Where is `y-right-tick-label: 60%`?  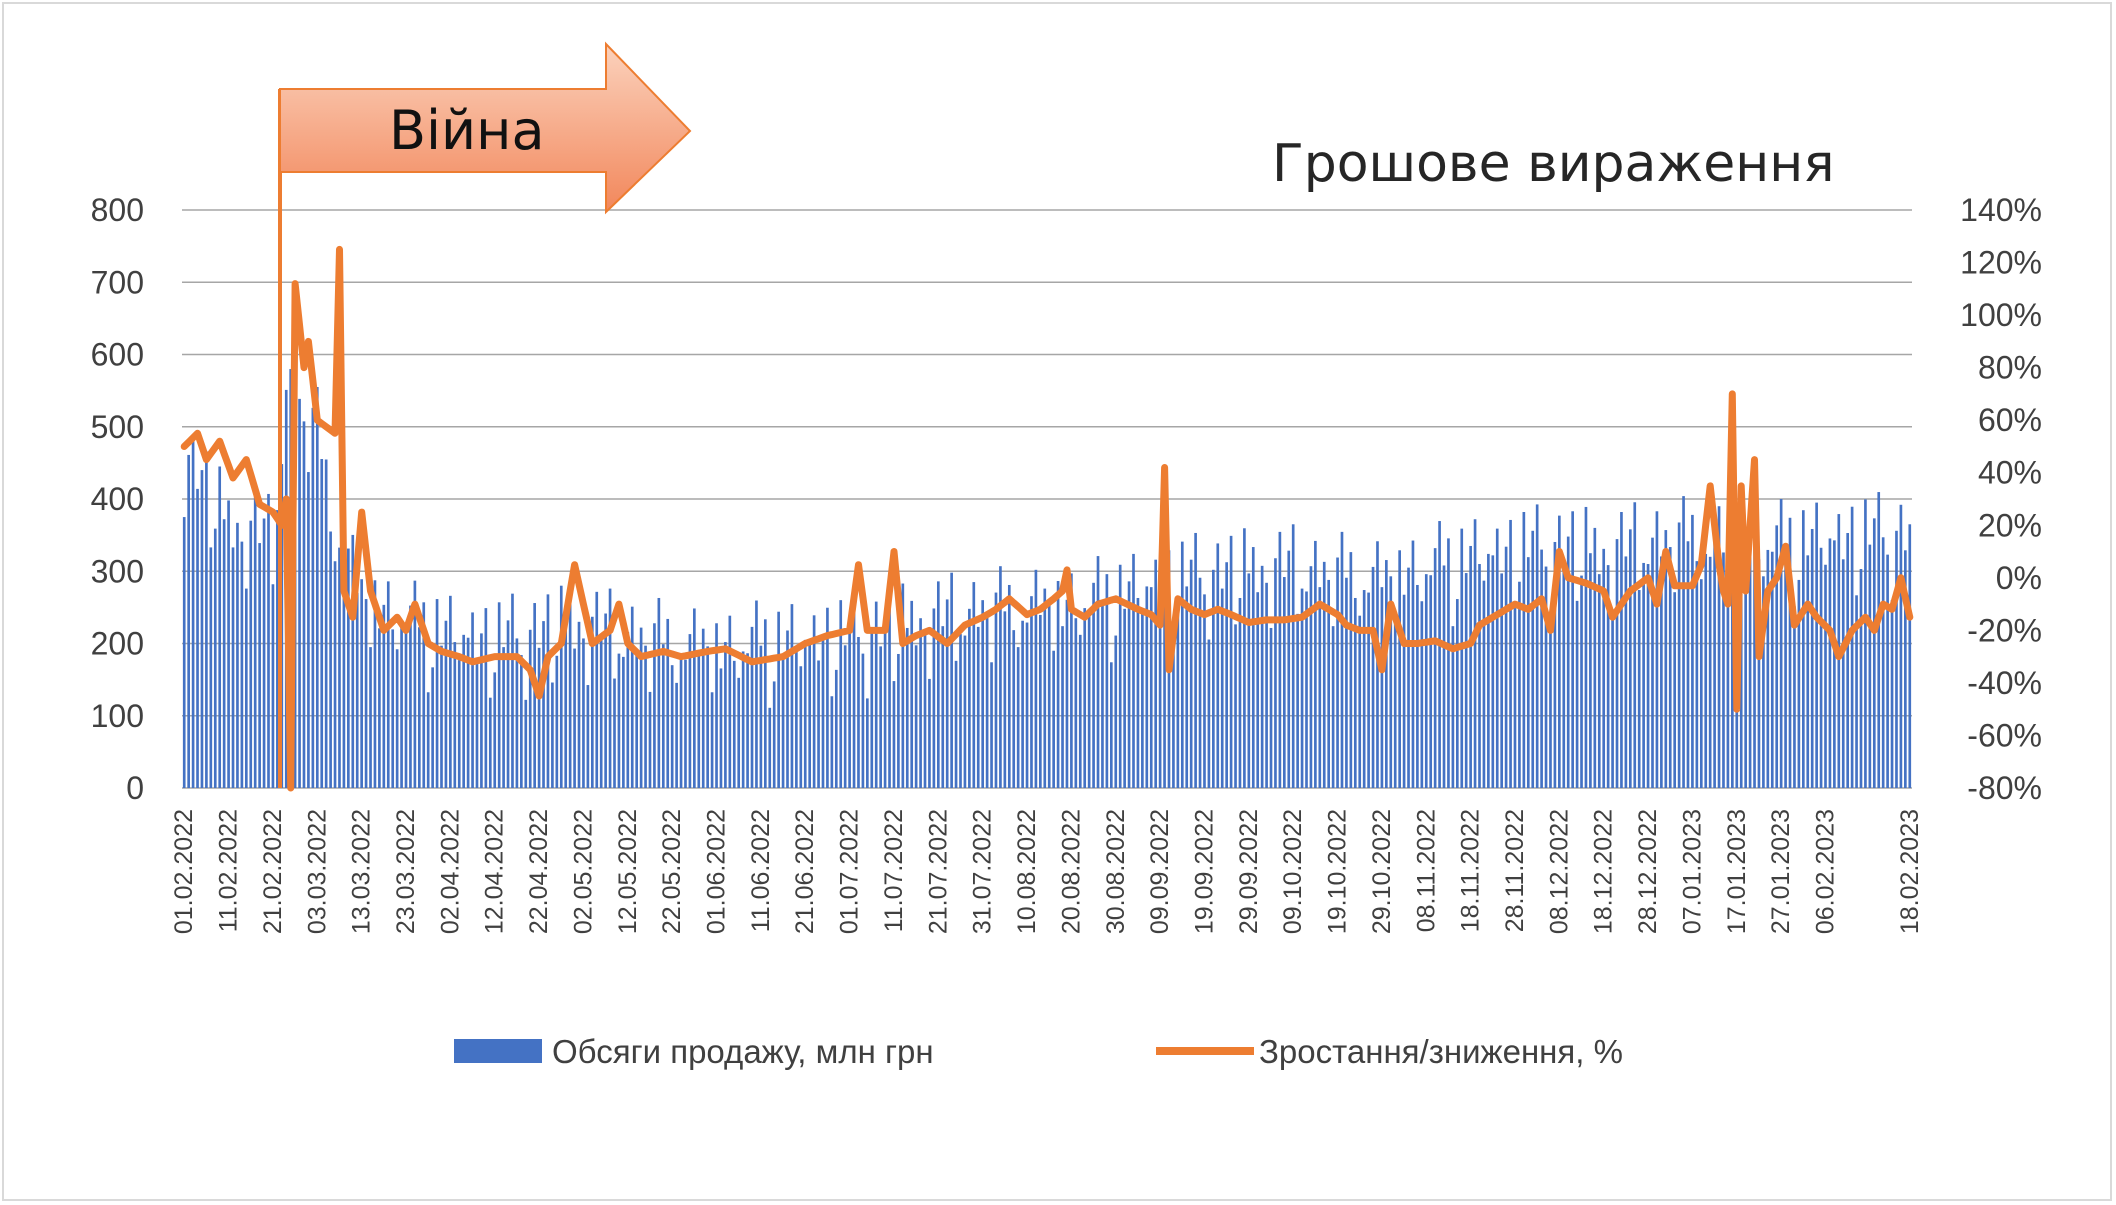
y-right-tick-label: 60% is located at coordinates (2010, 420).